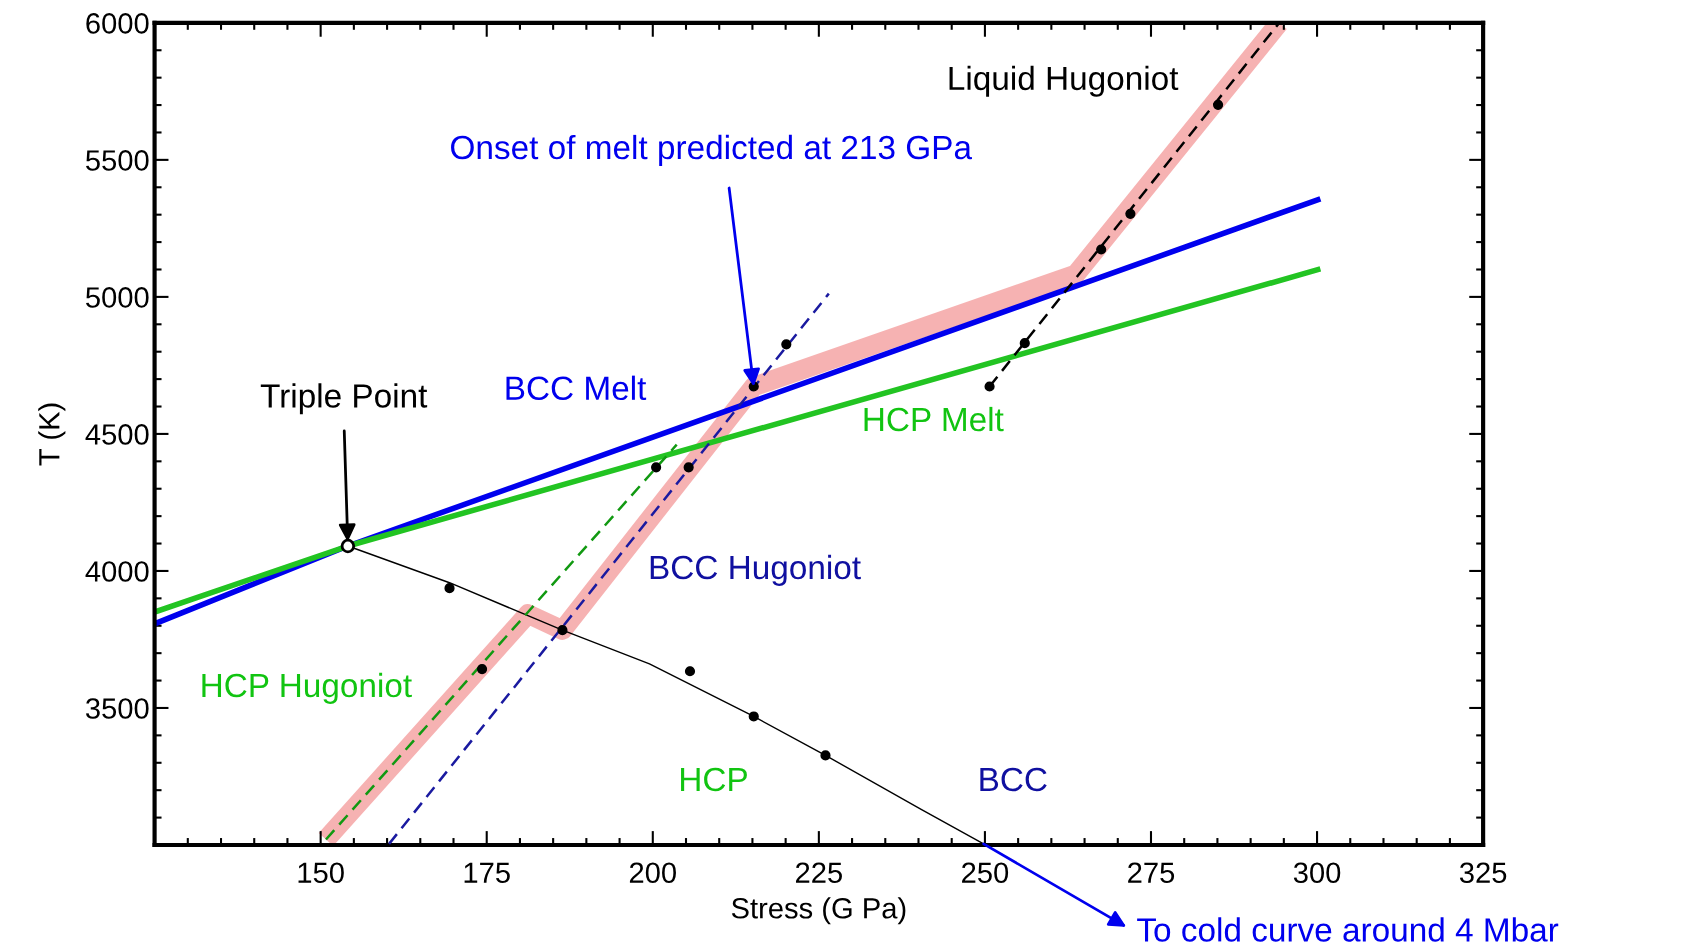 This screenshot has height=952, width=1695. I want to click on annotation: BCC Hugoniot, so click(755, 570).